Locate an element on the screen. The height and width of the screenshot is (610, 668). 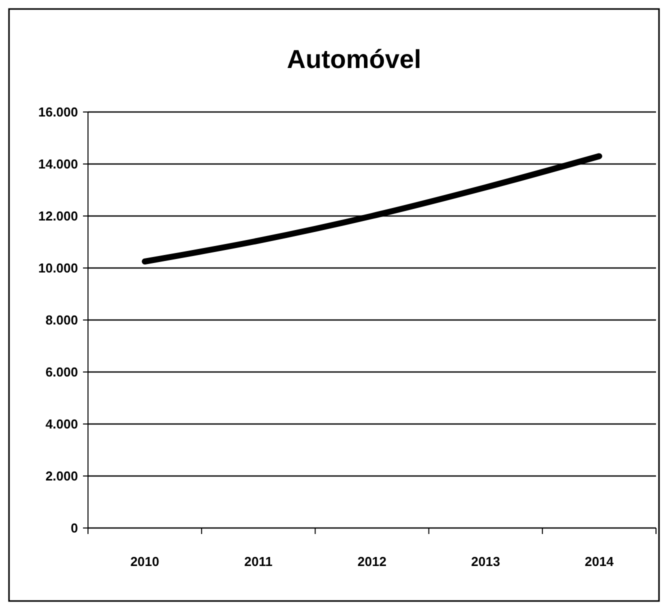
y-tick-label: 10.000 is located at coordinates (58, 268).